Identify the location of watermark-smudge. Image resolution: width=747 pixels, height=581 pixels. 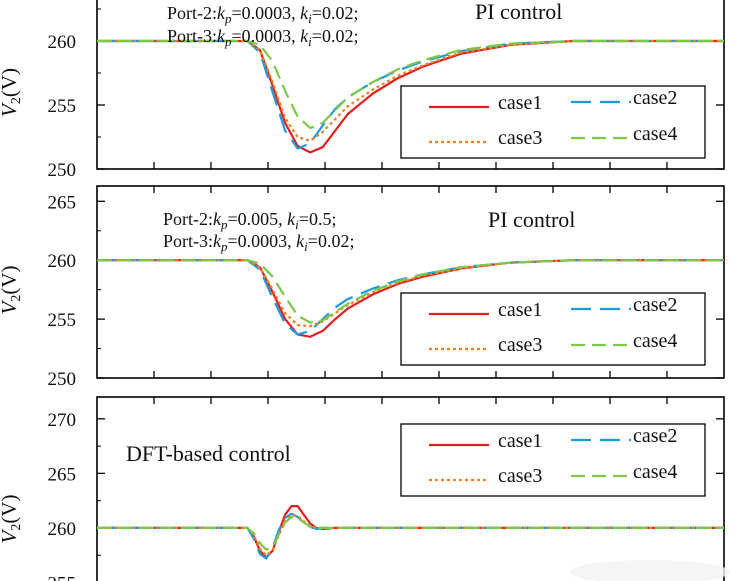
(650, 570).